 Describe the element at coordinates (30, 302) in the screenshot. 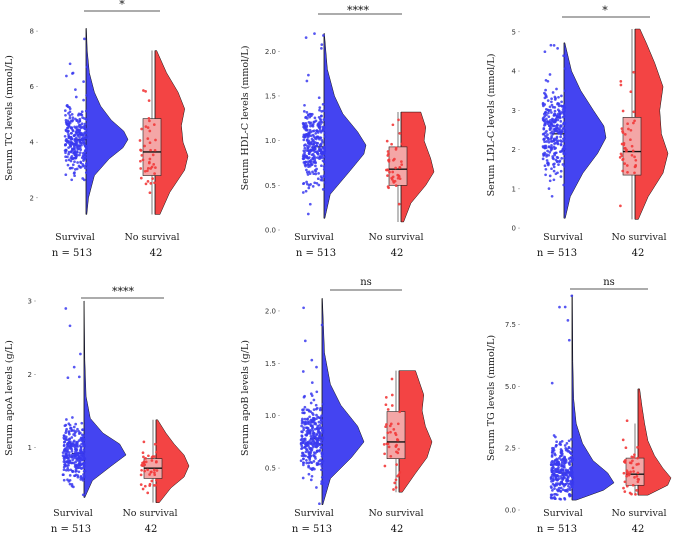

I see `y-tick-label: 3` at that location.